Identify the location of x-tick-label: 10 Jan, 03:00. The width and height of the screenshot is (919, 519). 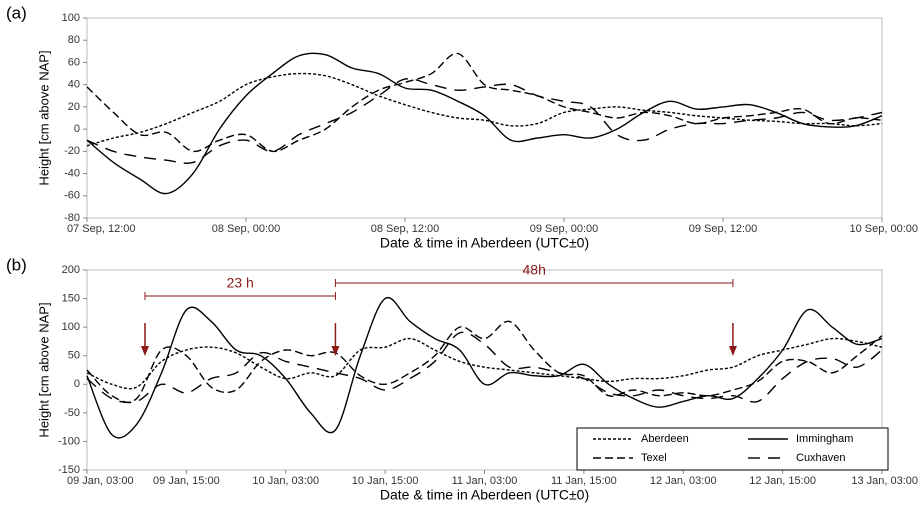
(285, 481).